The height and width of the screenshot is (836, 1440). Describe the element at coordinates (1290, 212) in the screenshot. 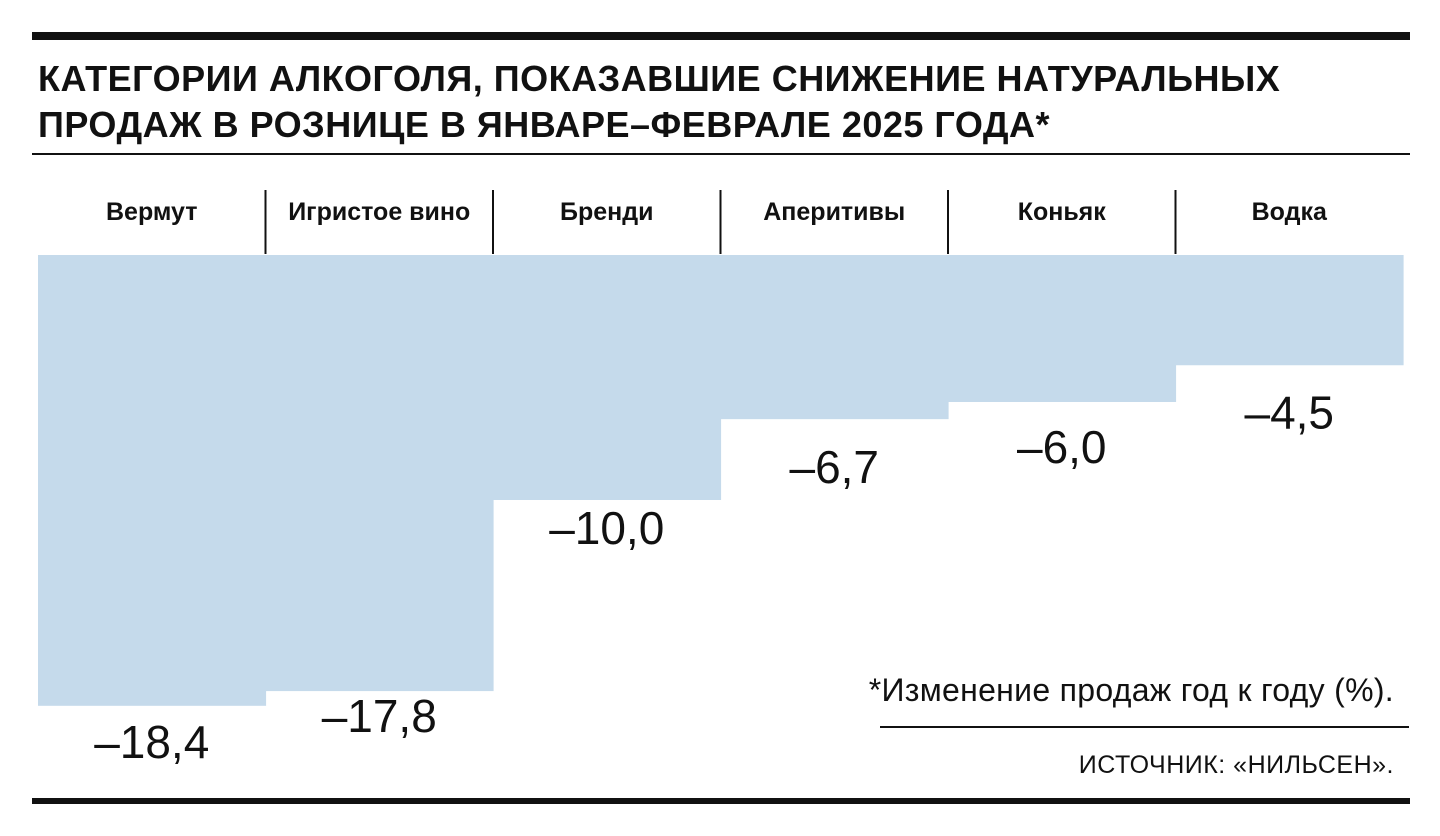

I see `category-label: Водка` at that location.